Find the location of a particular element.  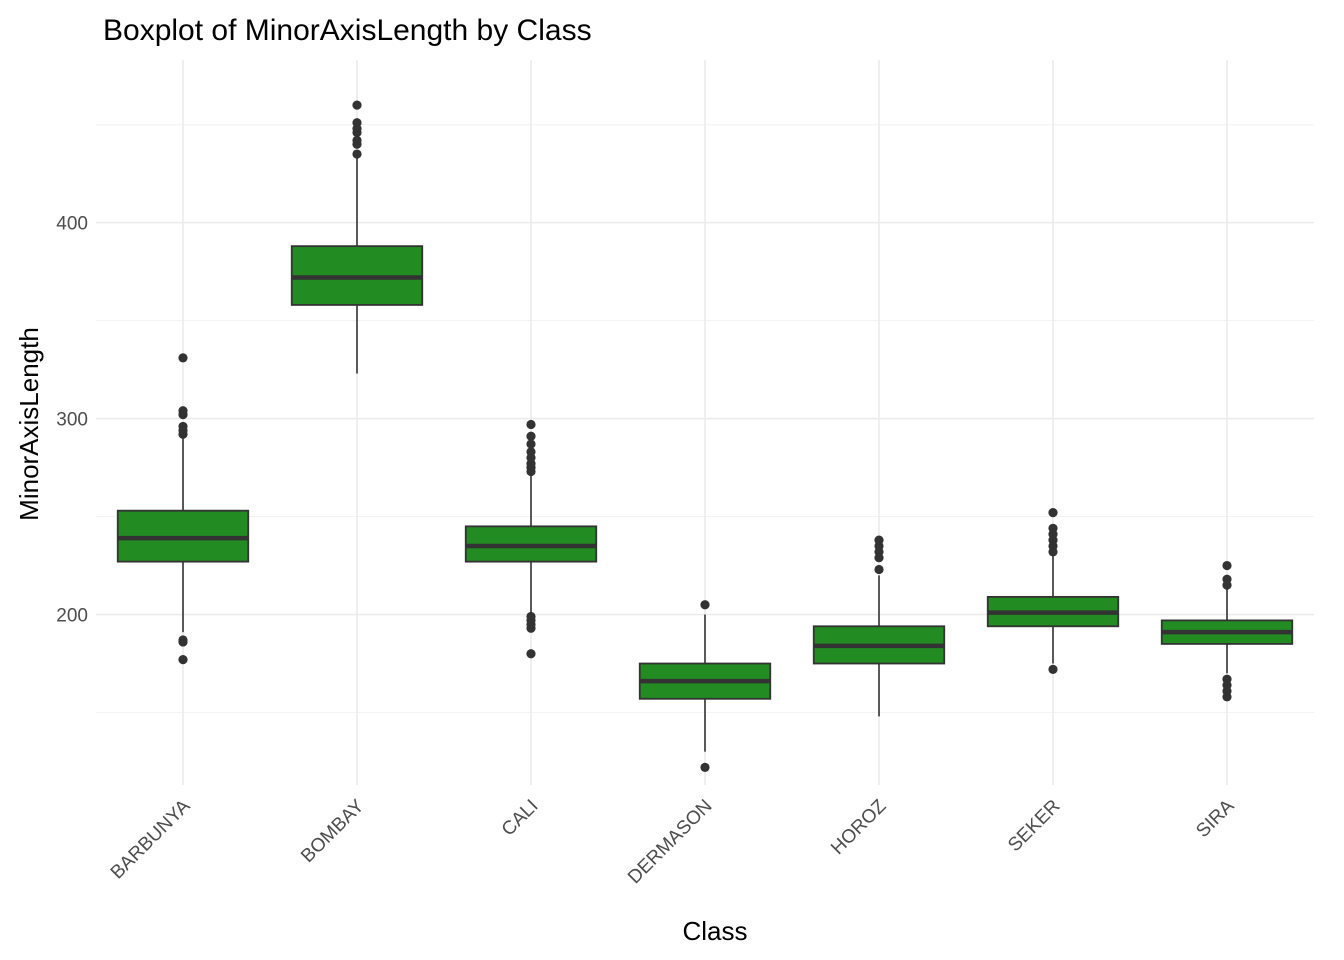

x-tick-label: BARBUNYA is located at coordinates (151, 839).